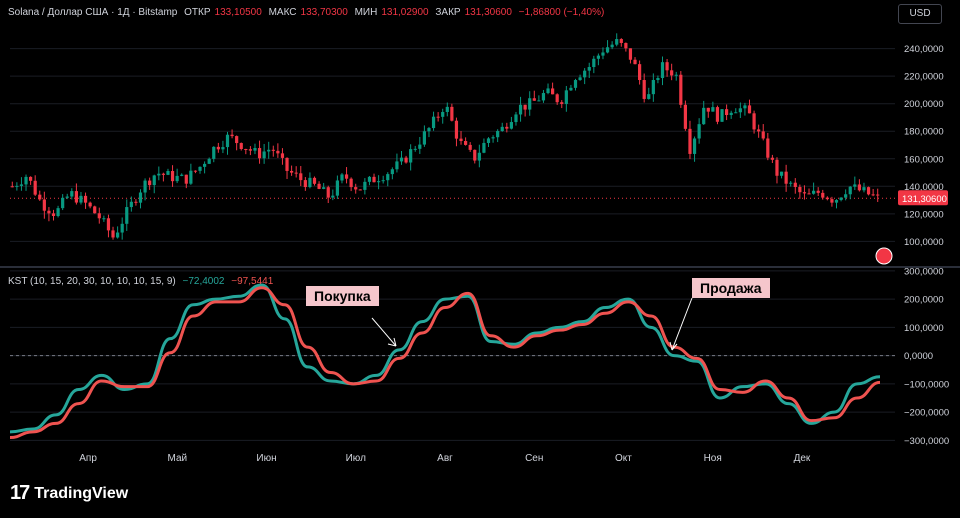 The image size is (960, 518). Describe the element at coordinates (69, 493) in the screenshot. I see `tradingview-logo: 17 TradingView` at that location.